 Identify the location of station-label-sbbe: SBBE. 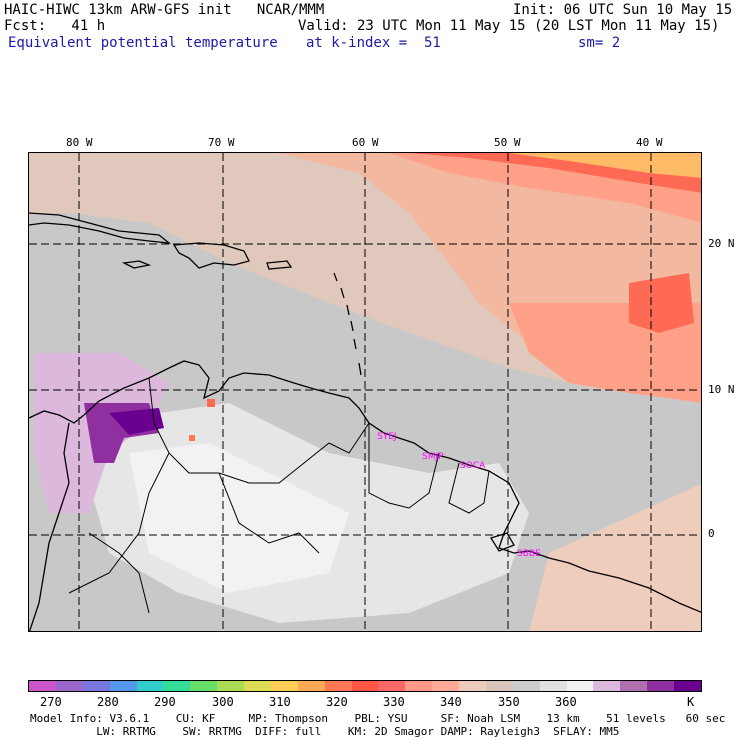
(529, 554).